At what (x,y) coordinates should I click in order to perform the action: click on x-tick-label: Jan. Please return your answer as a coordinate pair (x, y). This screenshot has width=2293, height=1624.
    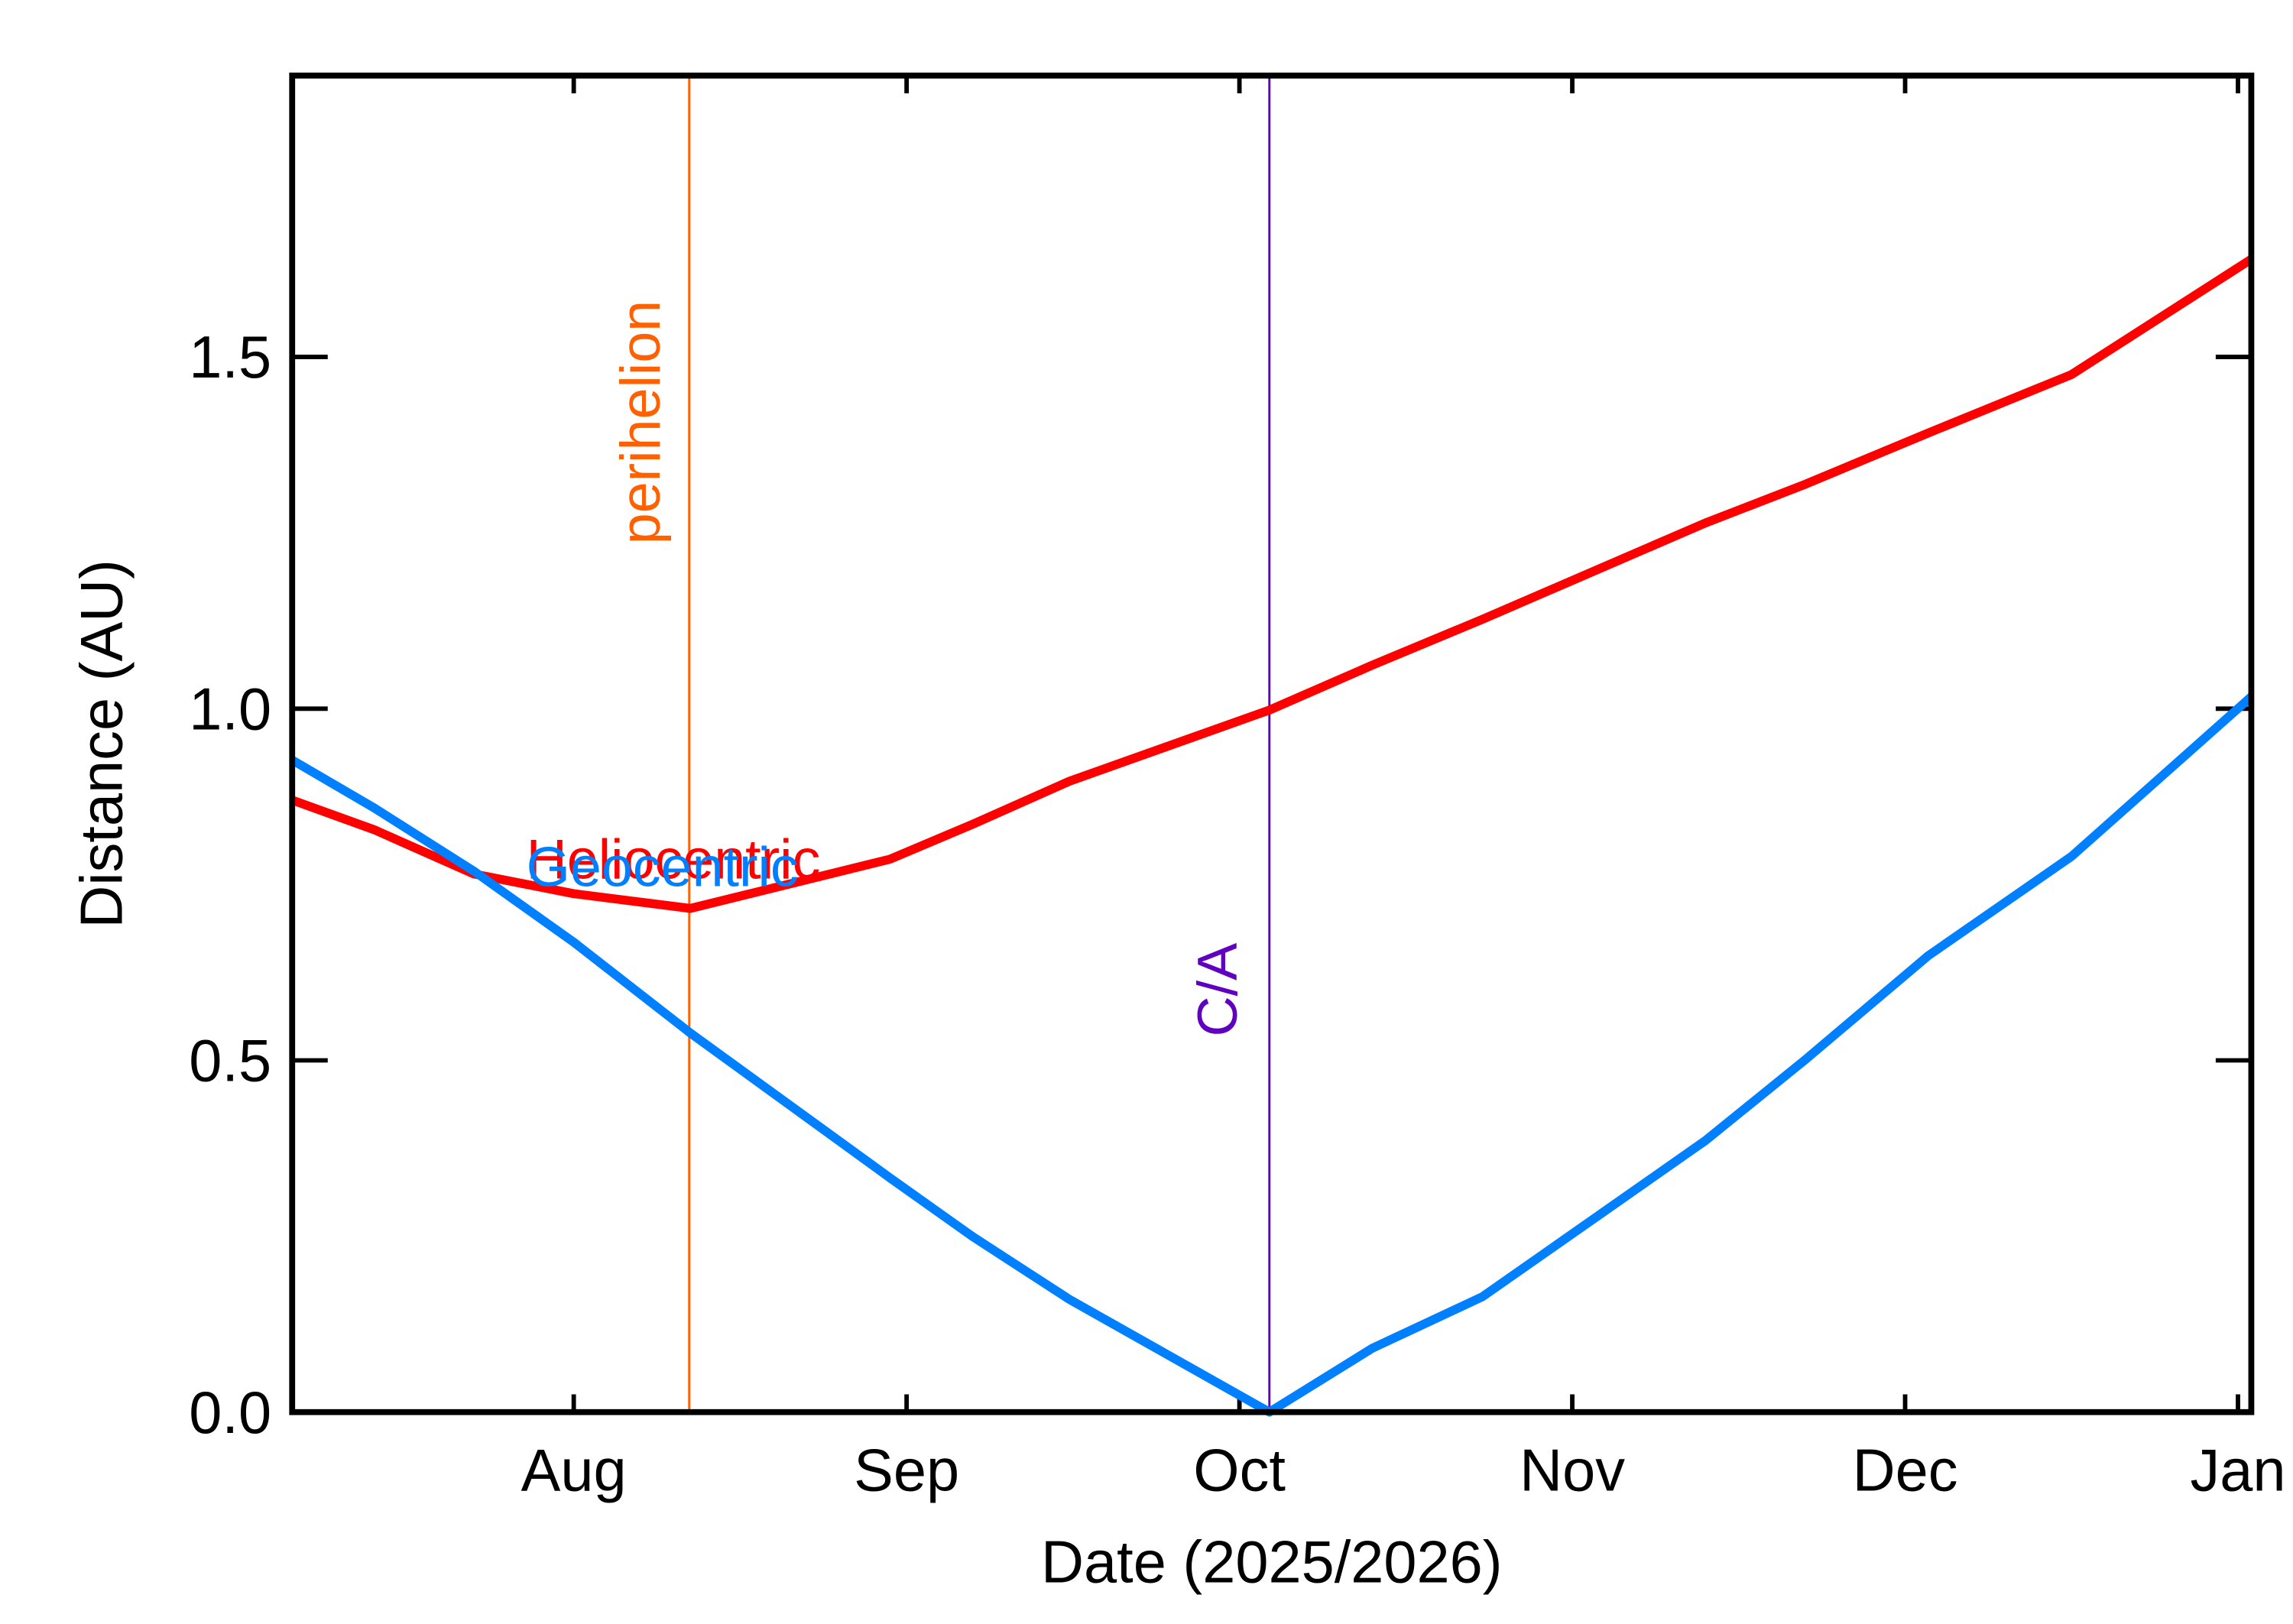
    Looking at the image, I should click on (2237, 1471).